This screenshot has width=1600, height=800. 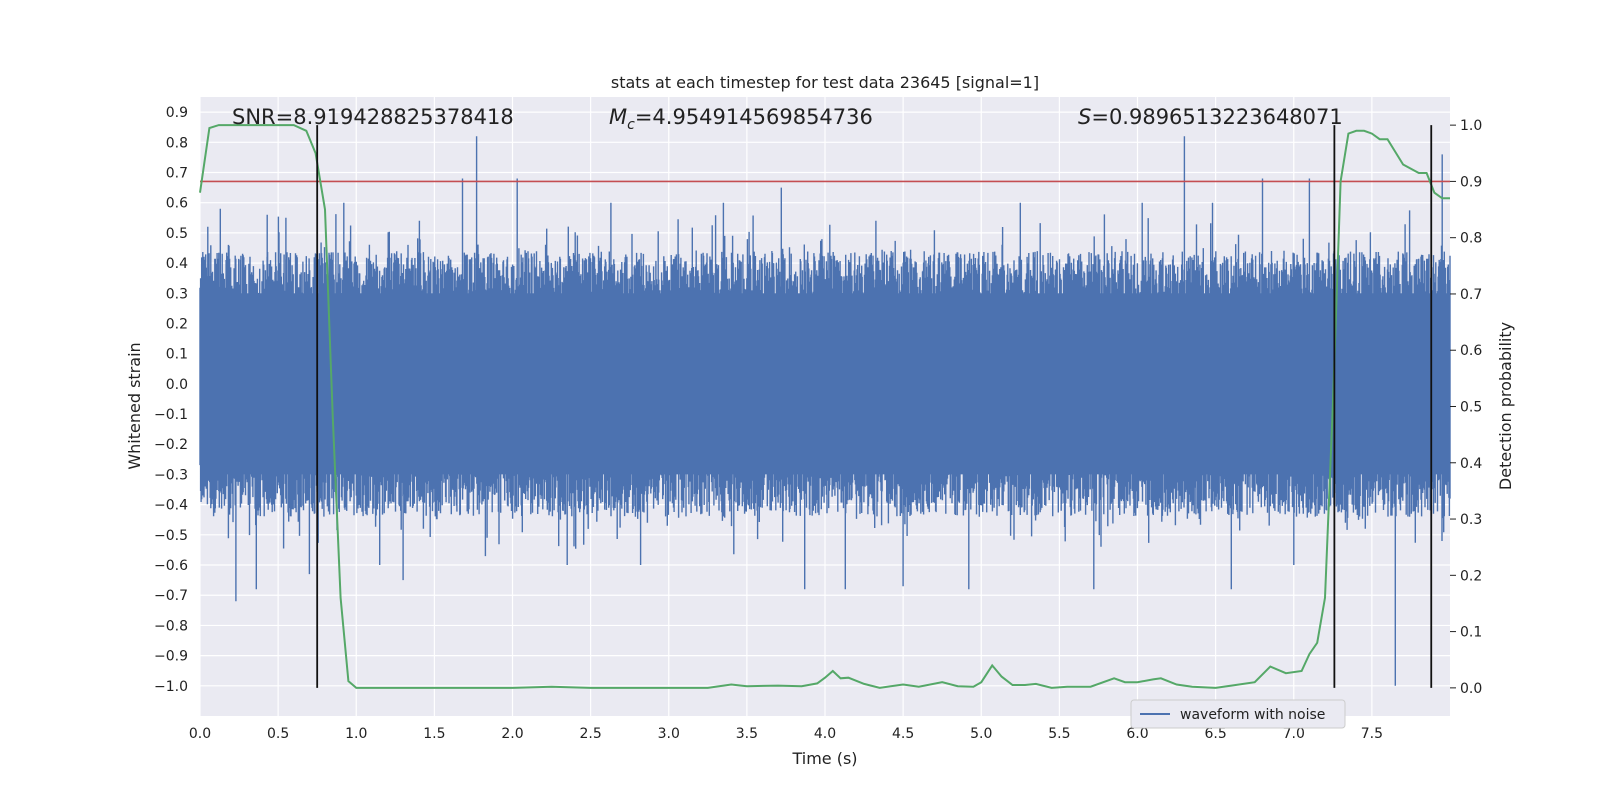 I want to click on y-left-tick-label: 0.6, so click(x=177, y=204).